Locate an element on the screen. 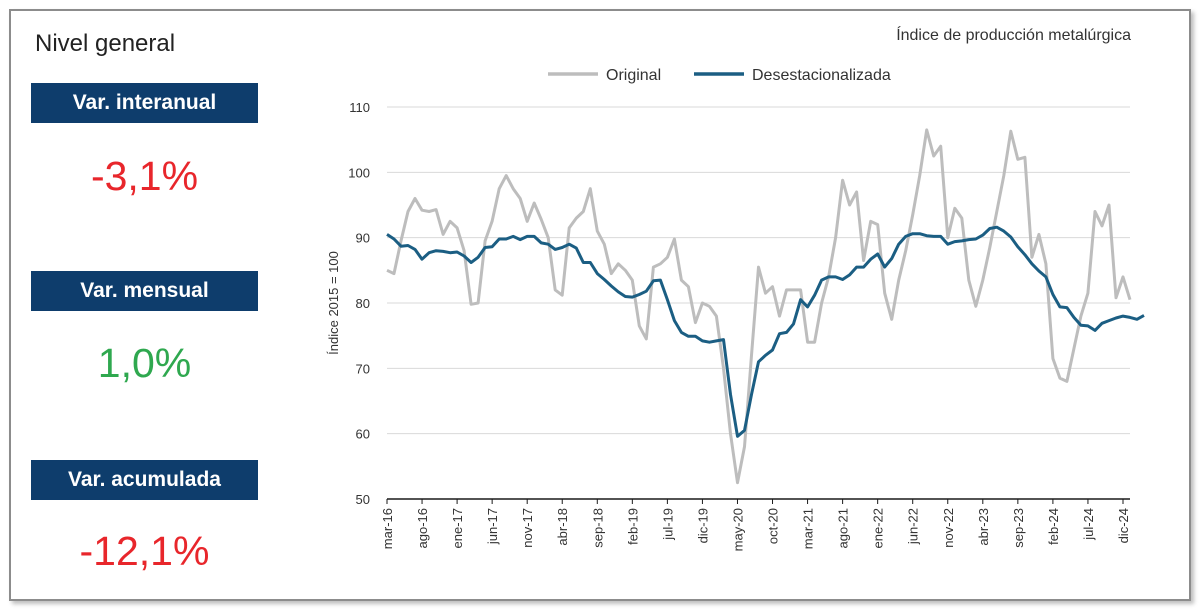 The height and width of the screenshot is (610, 1200). x-tick-label: feb-24 is located at coordinates (1053, 526).